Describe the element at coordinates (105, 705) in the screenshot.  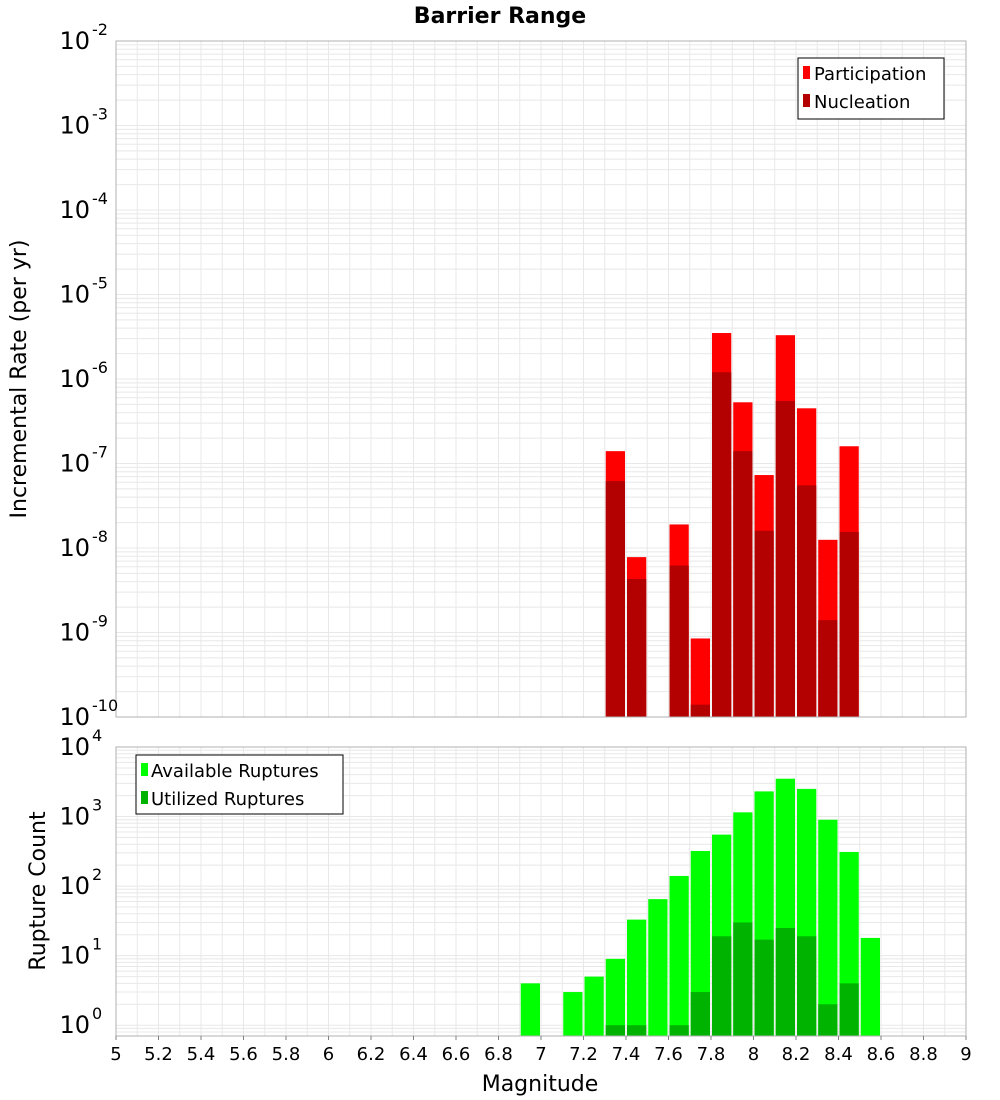
I see `rate-y-tick-exponent: -10` at that location.